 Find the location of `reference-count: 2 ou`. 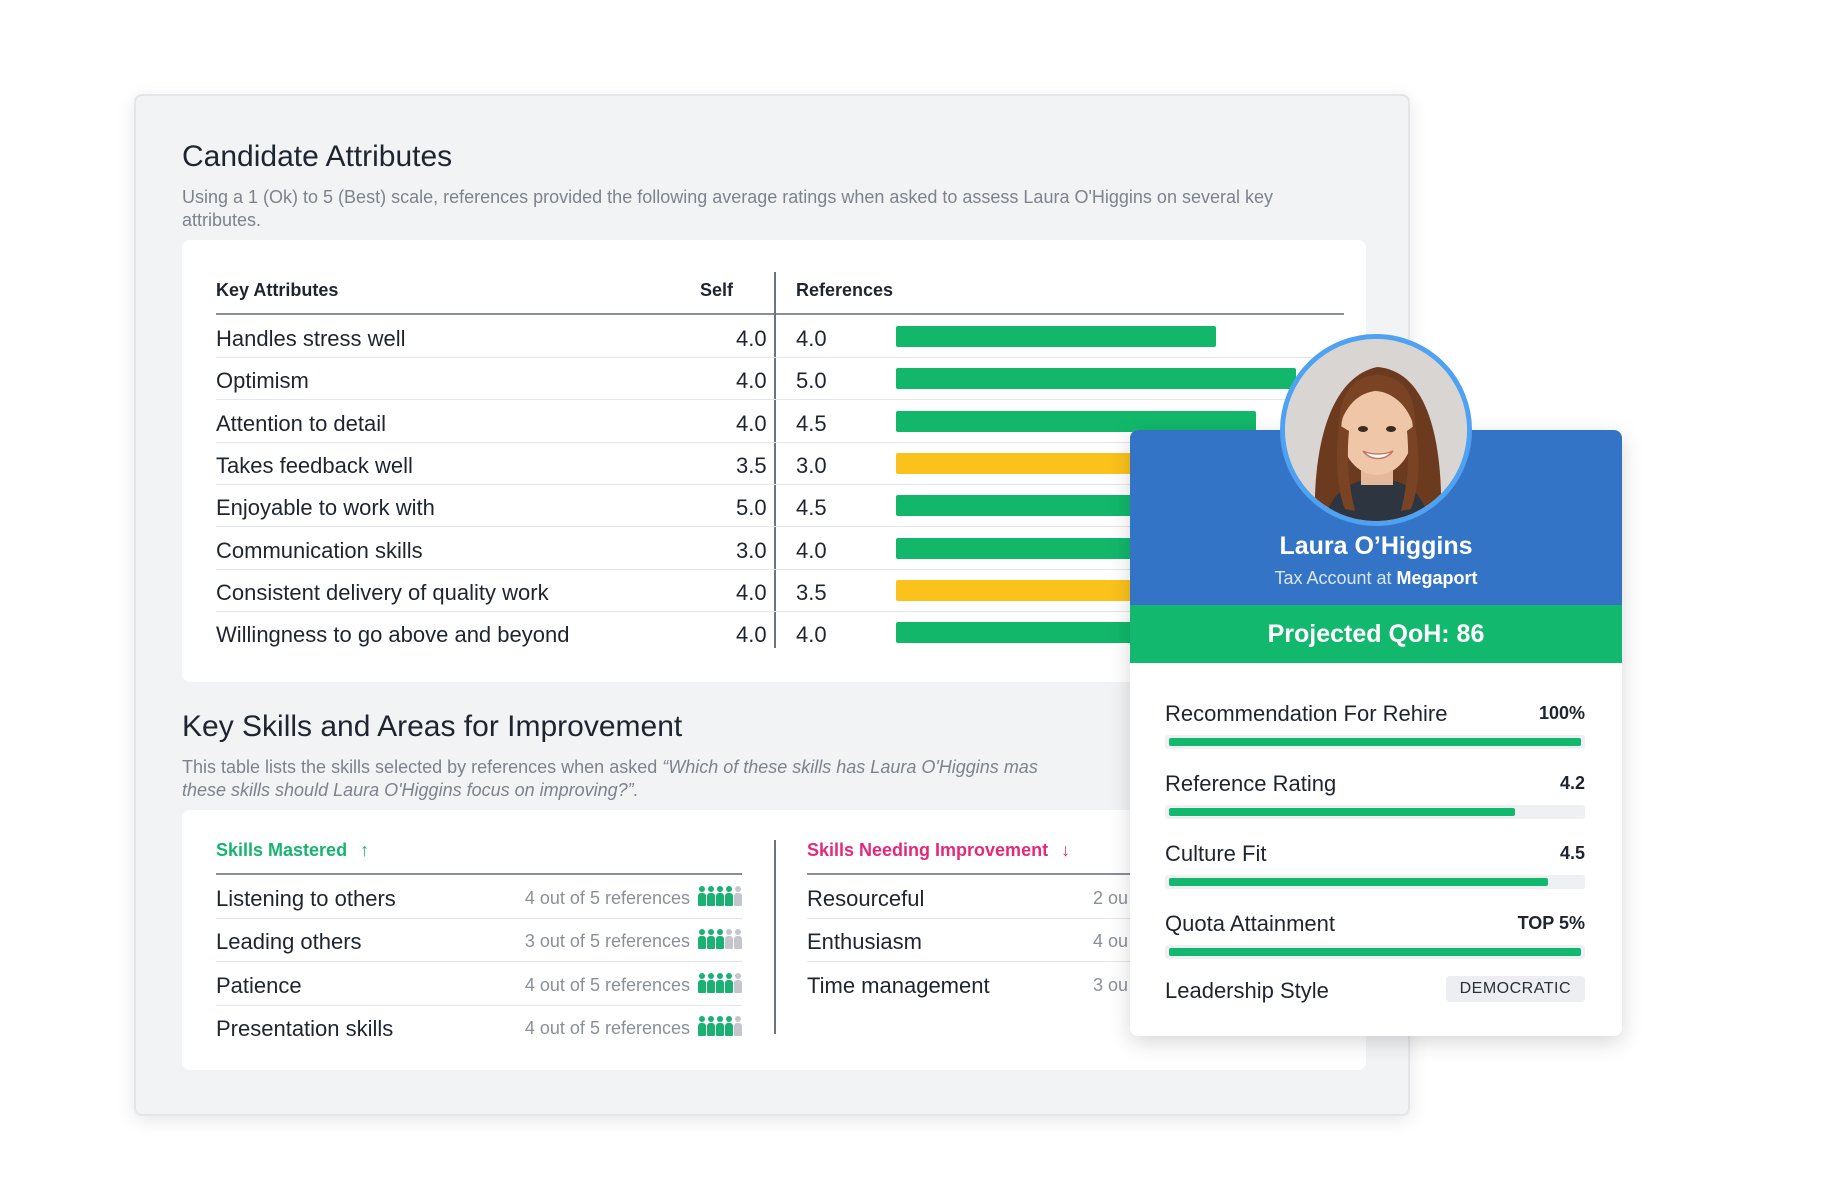

reference-count: 2 ou is located at coordinates (1111, 898).